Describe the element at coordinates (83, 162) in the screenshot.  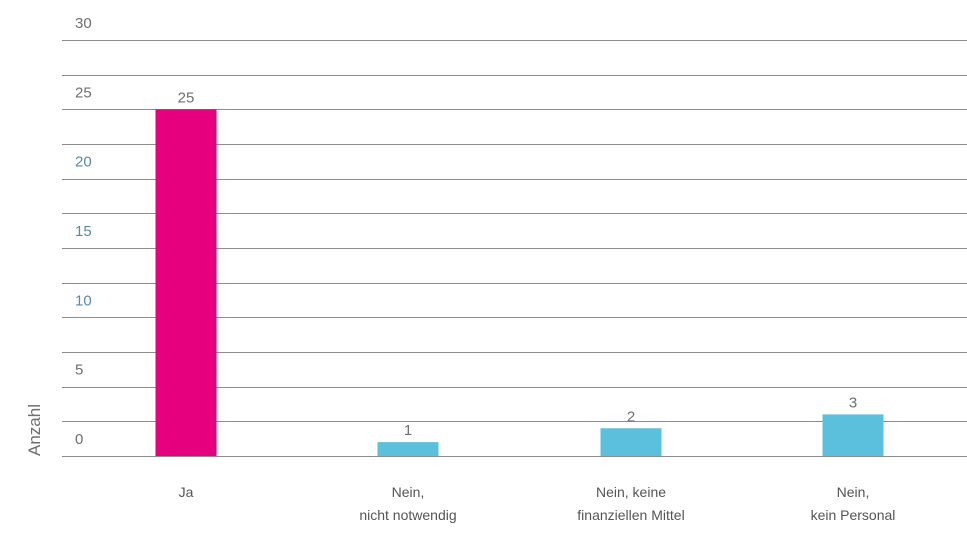
I see `y-tick-label: 20` at that location.